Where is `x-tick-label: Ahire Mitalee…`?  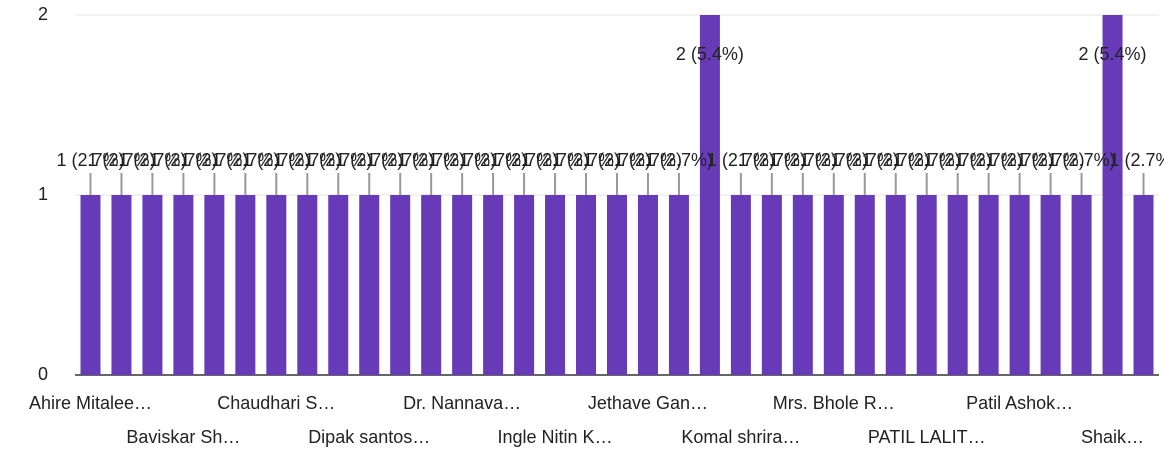 x-tick-label: Ahire Mitalee… is located at coordinates (90, 403).